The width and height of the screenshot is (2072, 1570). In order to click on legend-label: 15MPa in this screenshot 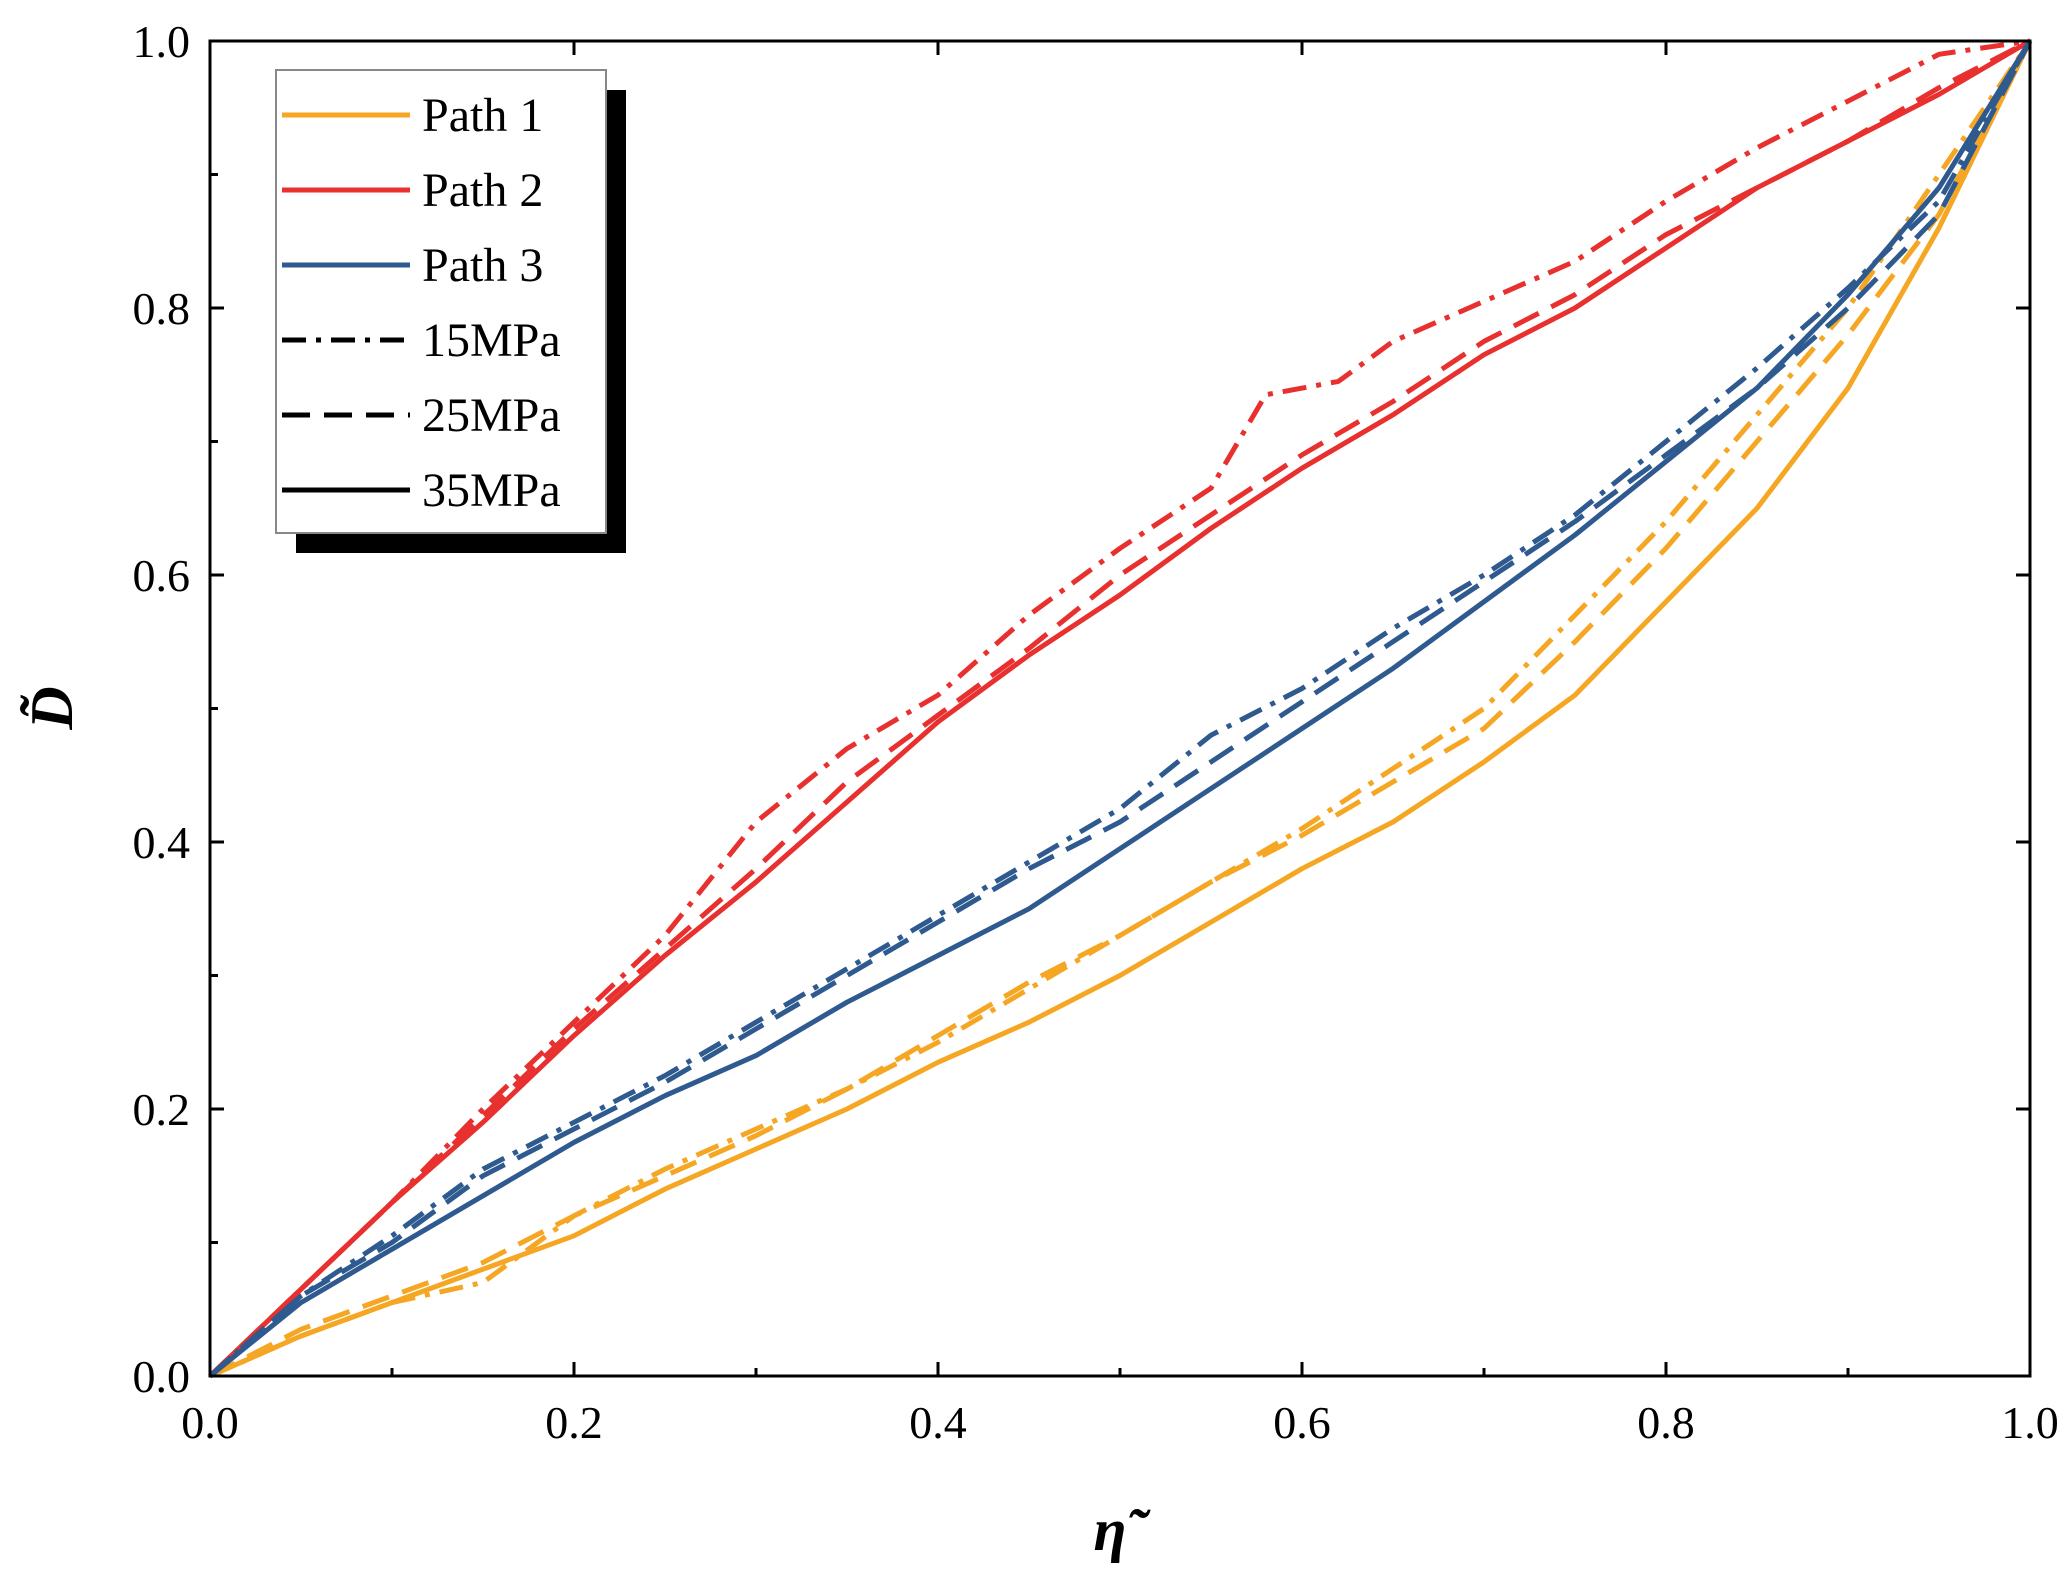, I will do `click(491, 340)`.